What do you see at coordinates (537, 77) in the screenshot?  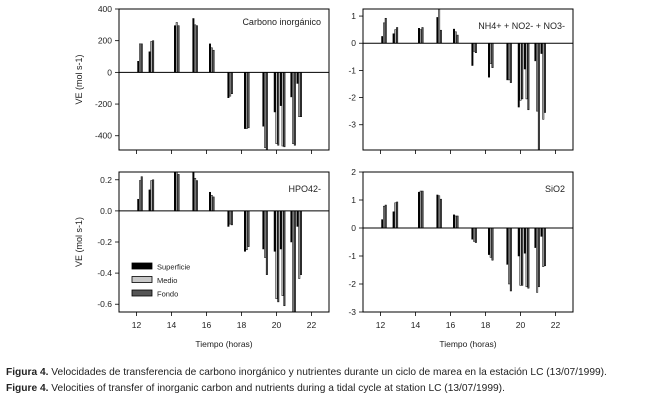 I see `bar-medio-20.95` at bounding box center [537, 77].